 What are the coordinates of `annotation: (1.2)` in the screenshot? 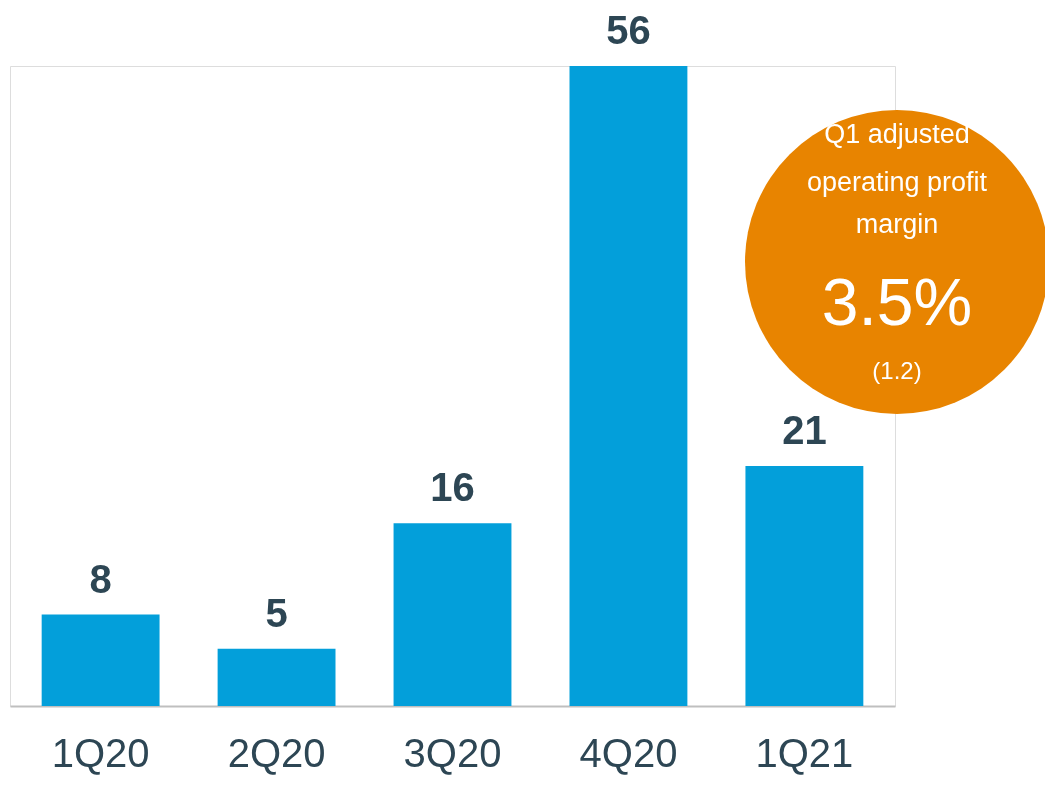 It's located at (897, 370).